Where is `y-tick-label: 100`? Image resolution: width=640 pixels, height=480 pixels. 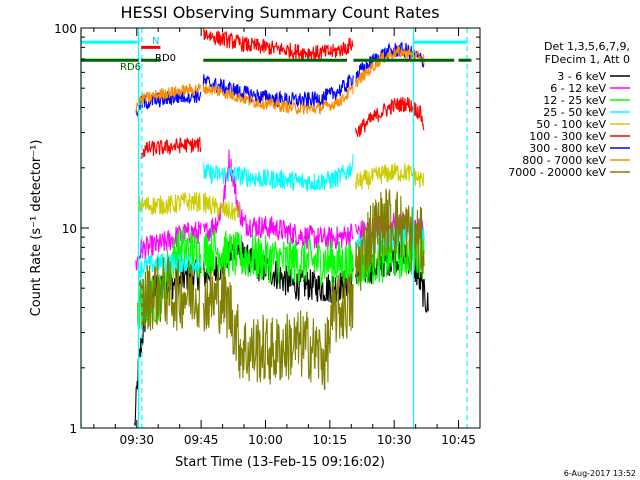 y-tick-label: 100 is located at coordinates (65, 29).